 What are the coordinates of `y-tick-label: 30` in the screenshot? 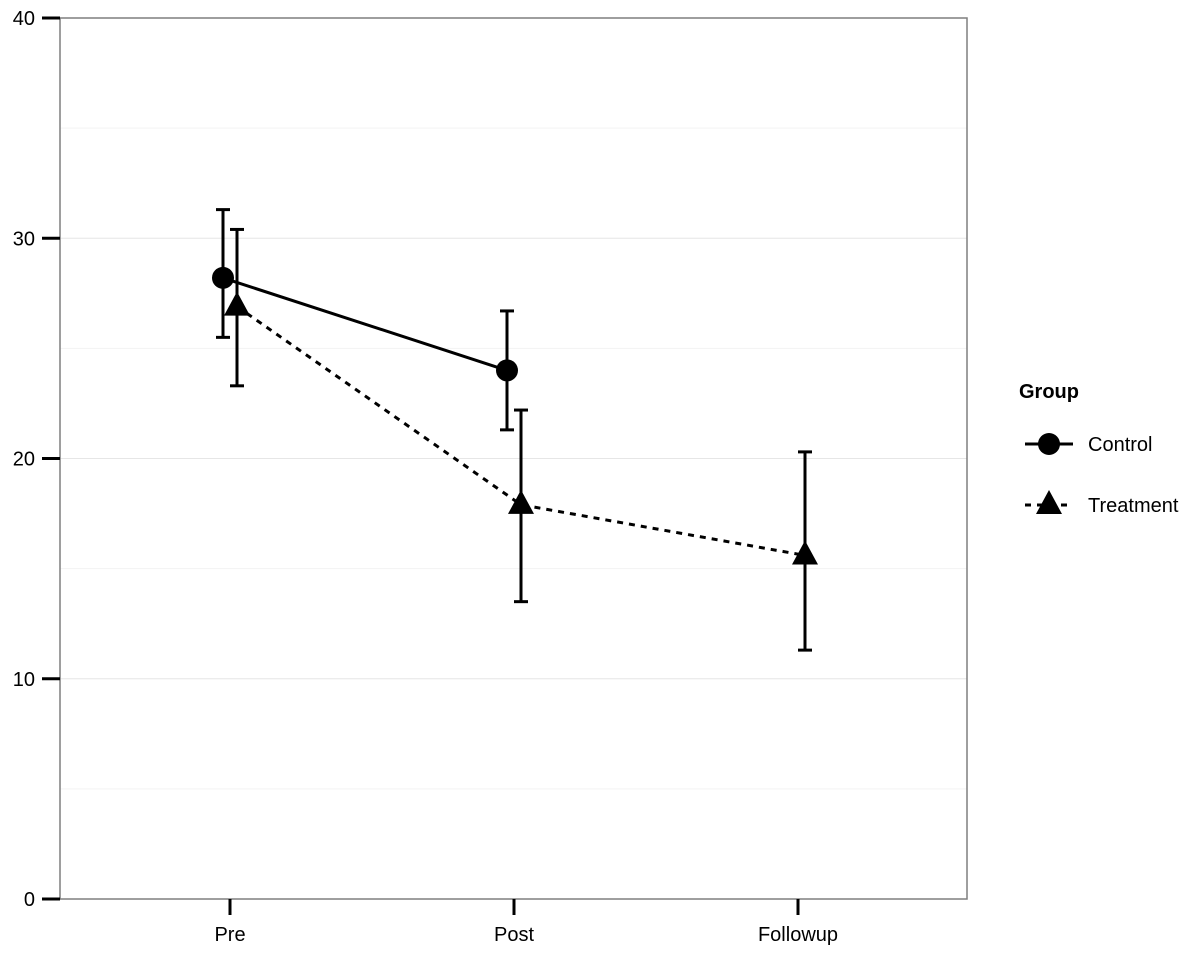 It's located at (24, 239).